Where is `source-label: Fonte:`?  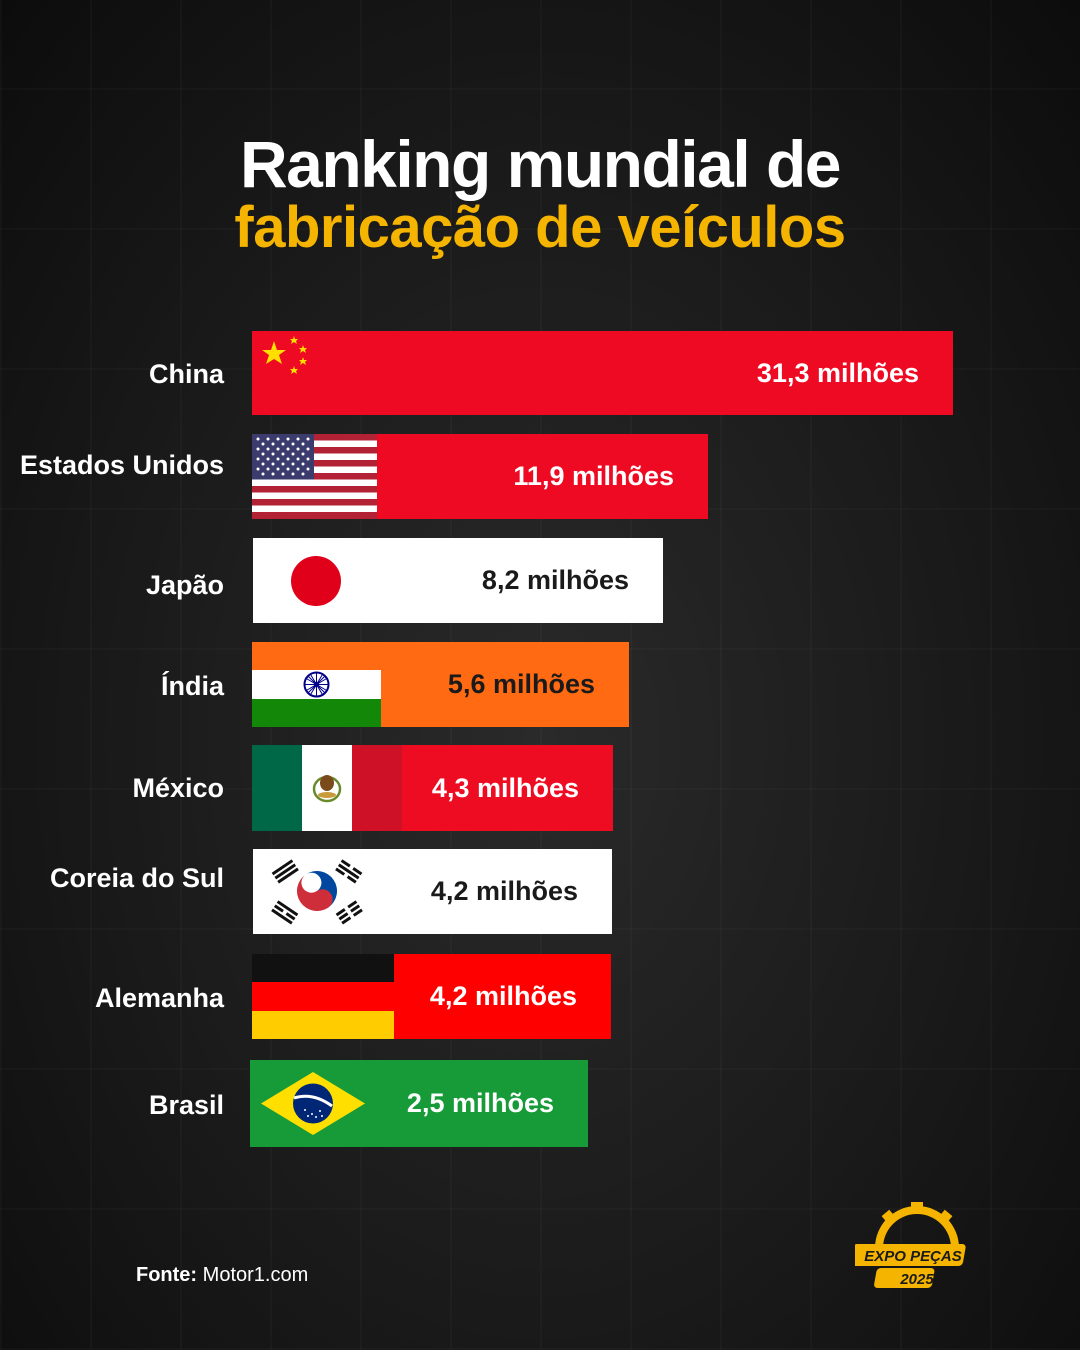
source-label: Fonte: is located at coordinates (167, 1275).